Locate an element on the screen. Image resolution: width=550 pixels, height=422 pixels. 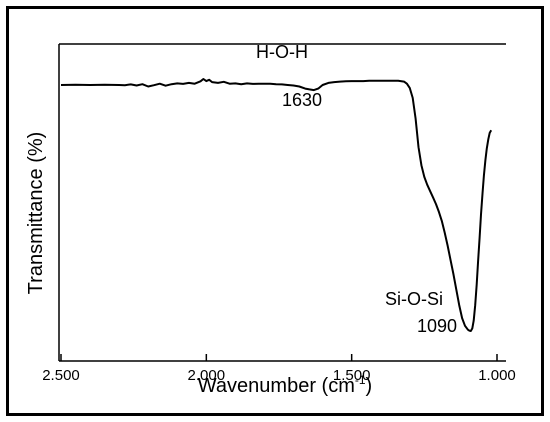
y-axis-title: Transmittance (%) is located at coordinates (36, 213).